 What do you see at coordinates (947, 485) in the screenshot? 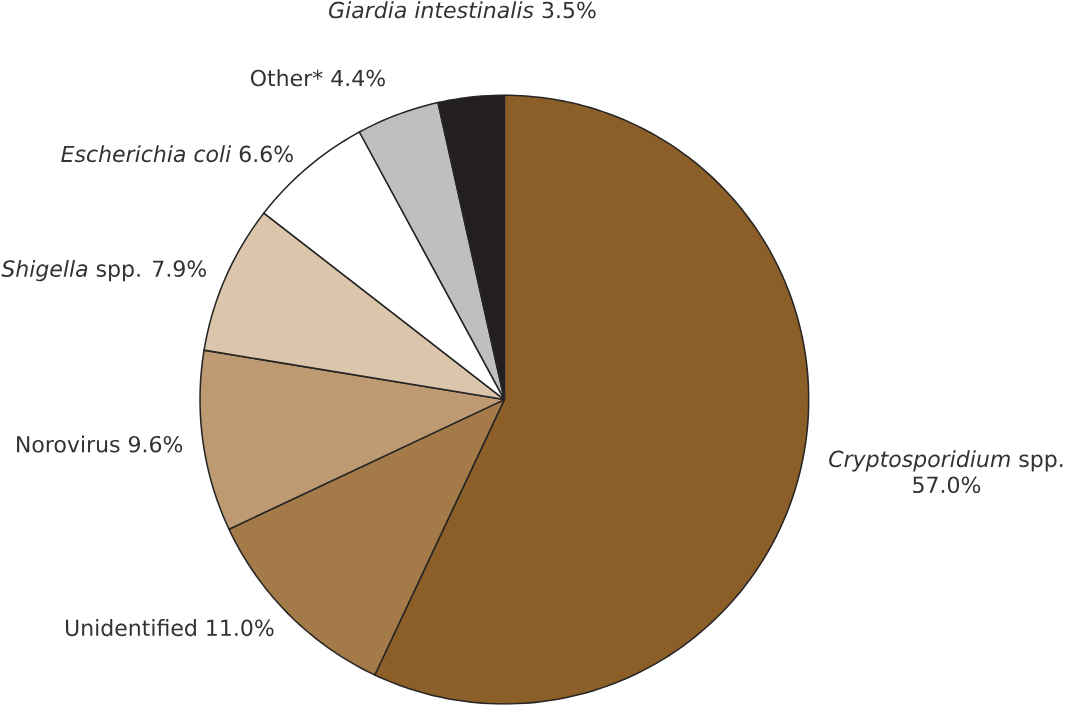
I see `data-label: 57.0%` at bounding box center [947, 485].